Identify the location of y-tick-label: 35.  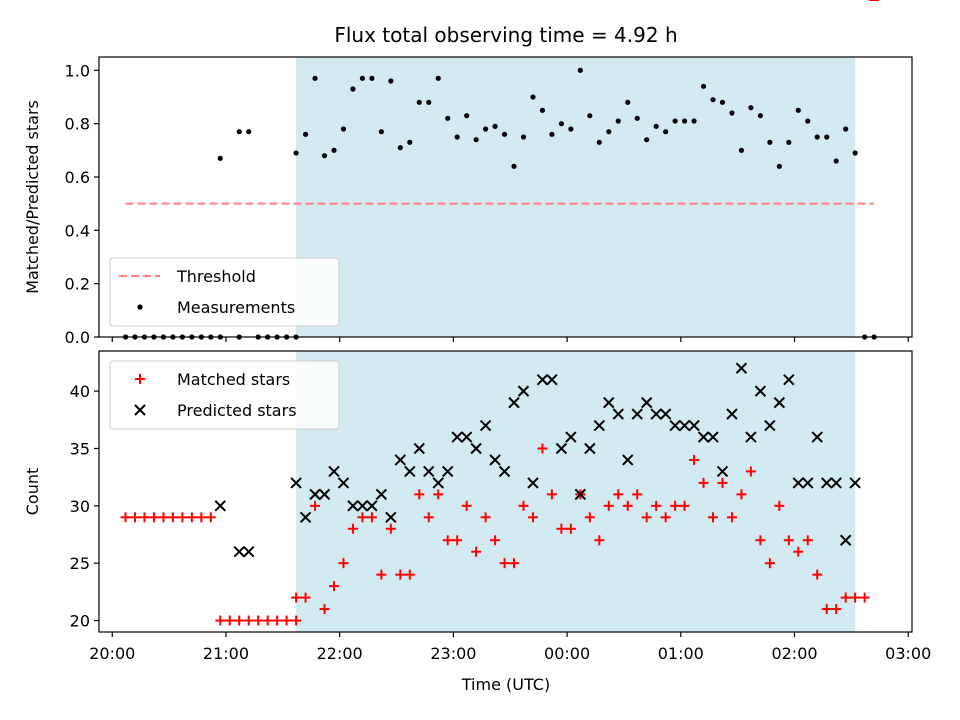
(80, 448).